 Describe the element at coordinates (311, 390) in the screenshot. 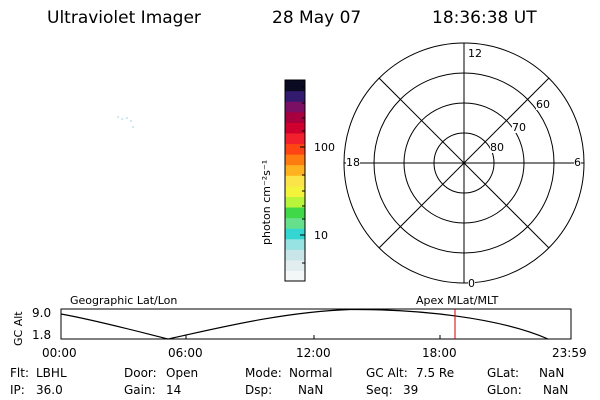

I see `status-dsp-value: NaN` at that location.